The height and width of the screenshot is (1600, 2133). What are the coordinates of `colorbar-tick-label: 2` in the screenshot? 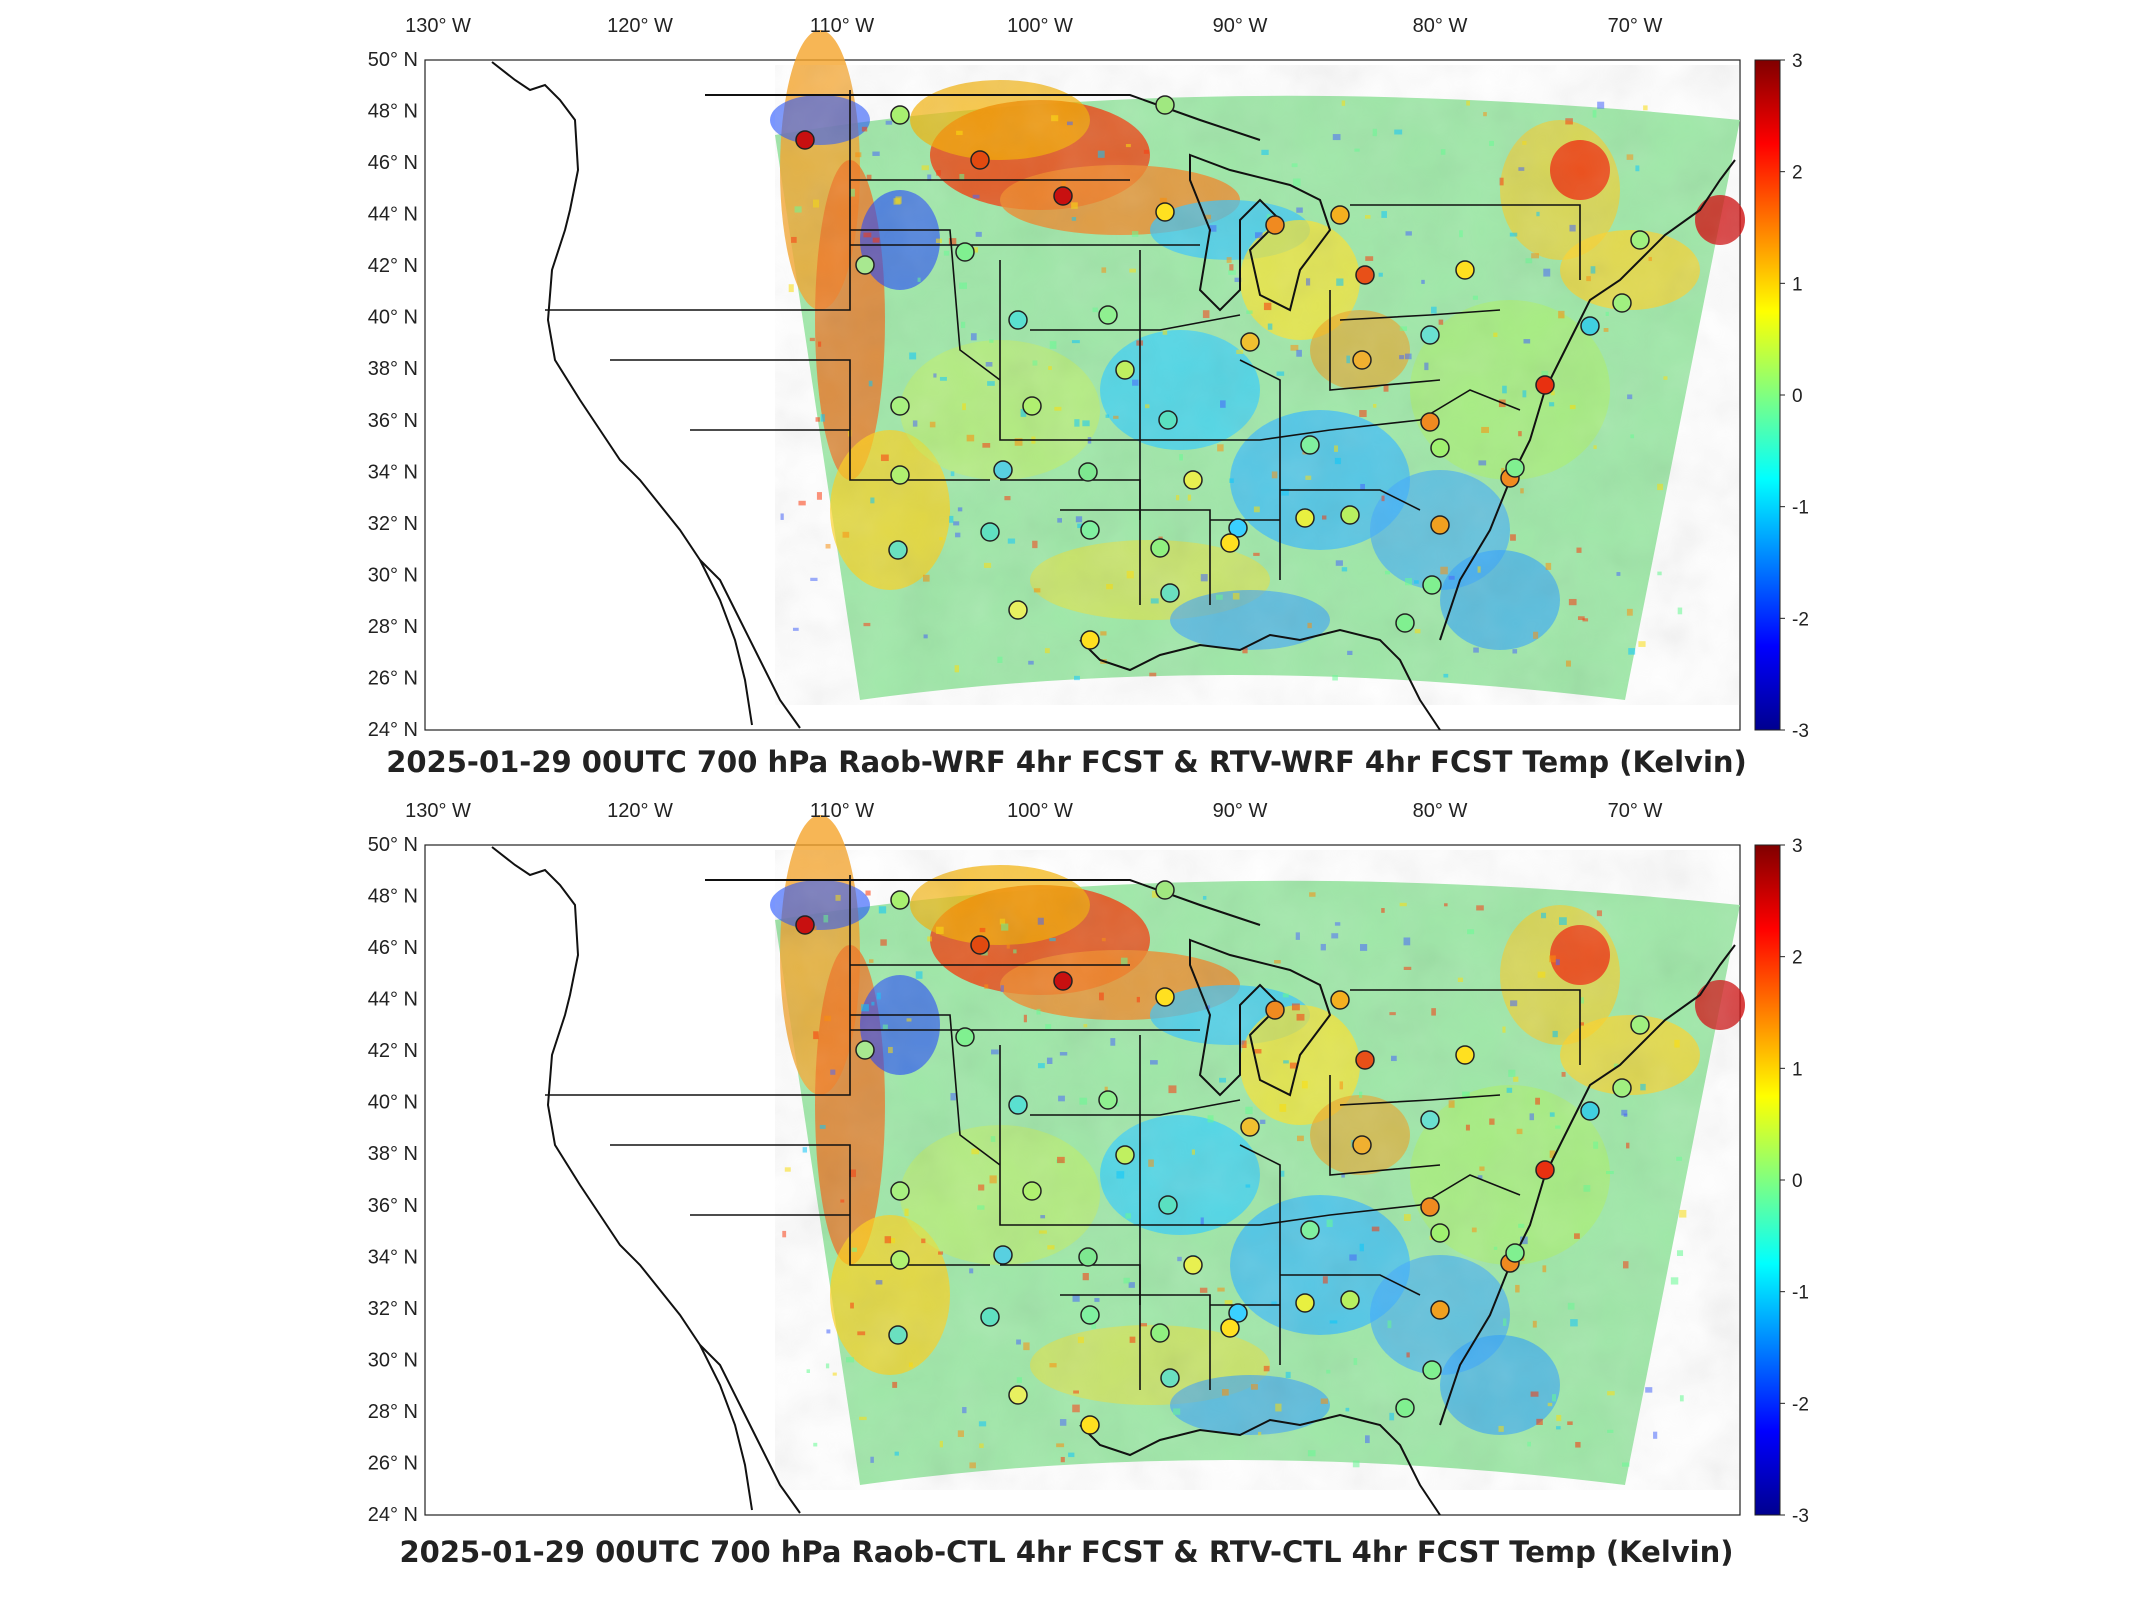 It's located at (1797, 958).